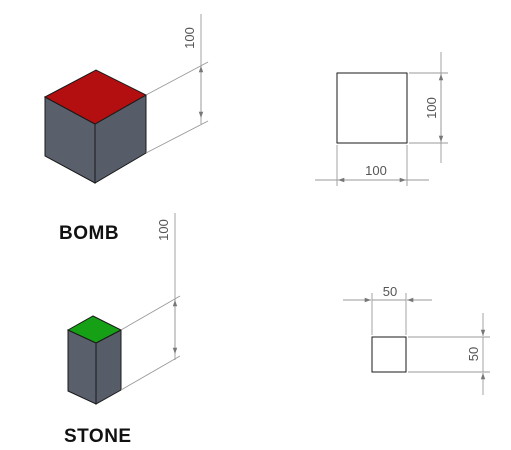  Describe the element at coordinates (473, 354) in the screenshot. I see `stone-front-height-text: 50` at that location.